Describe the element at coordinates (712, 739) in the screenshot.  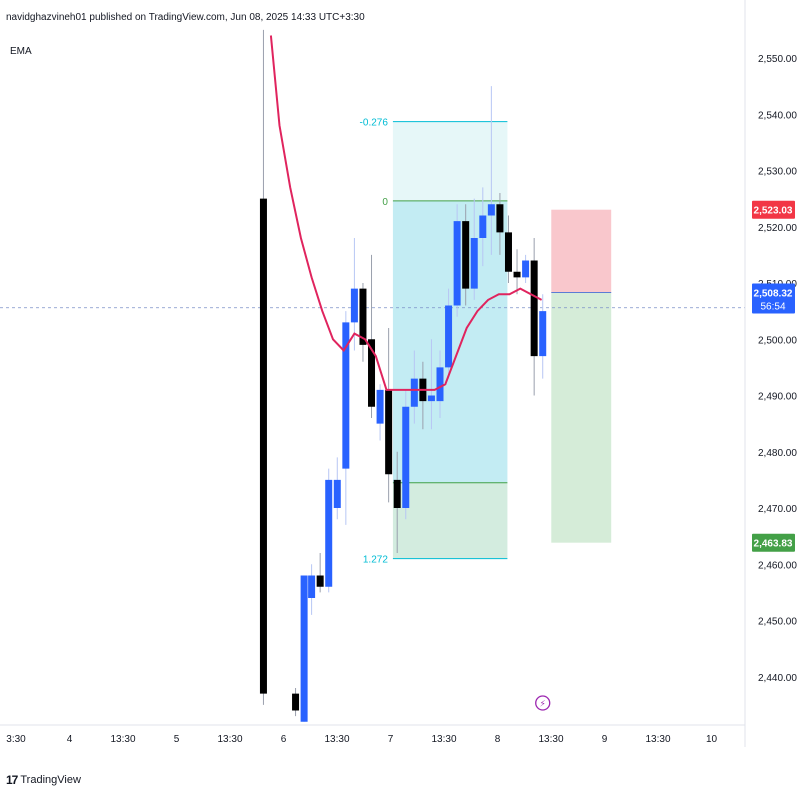
I see `time-tick-label: 10` at that location.